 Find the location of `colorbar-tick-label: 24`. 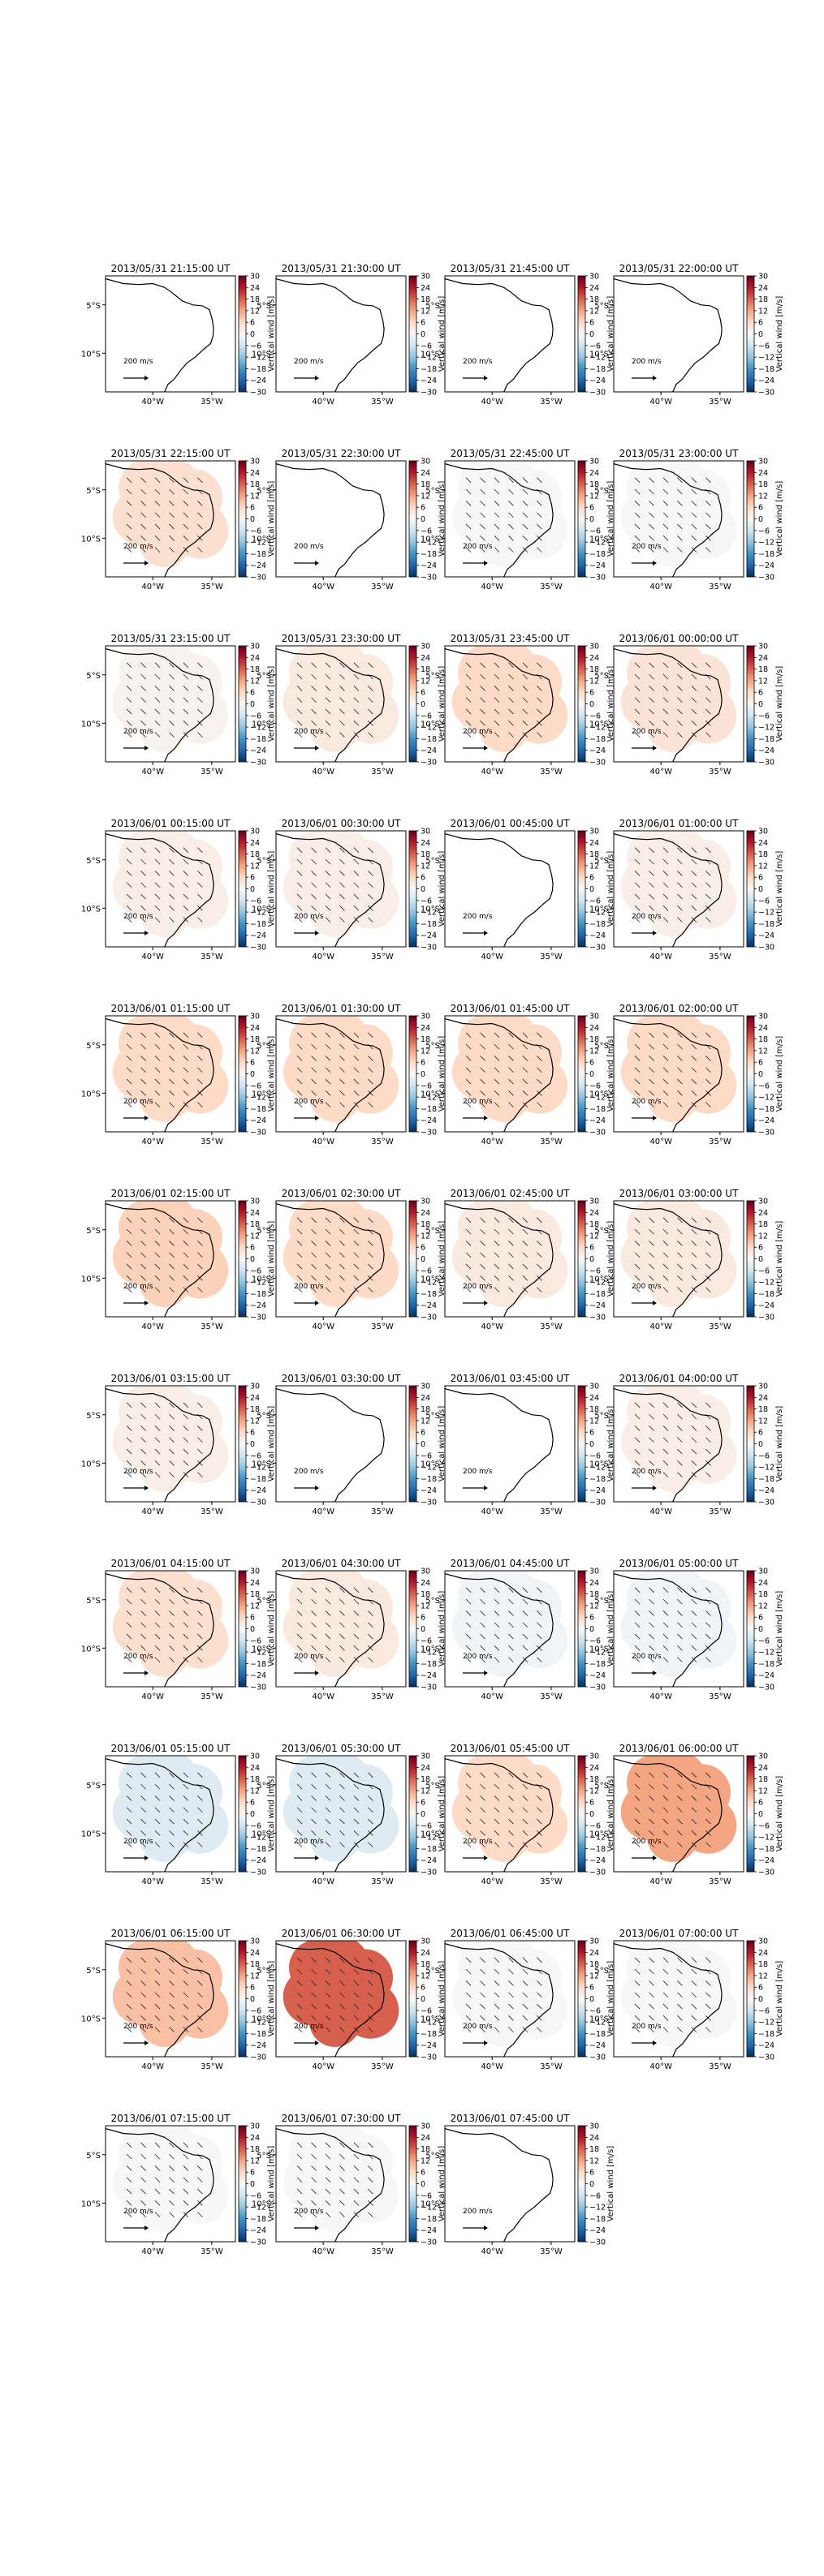

colorbar-tick-label: 24 is located at coordinates (763, 1954).